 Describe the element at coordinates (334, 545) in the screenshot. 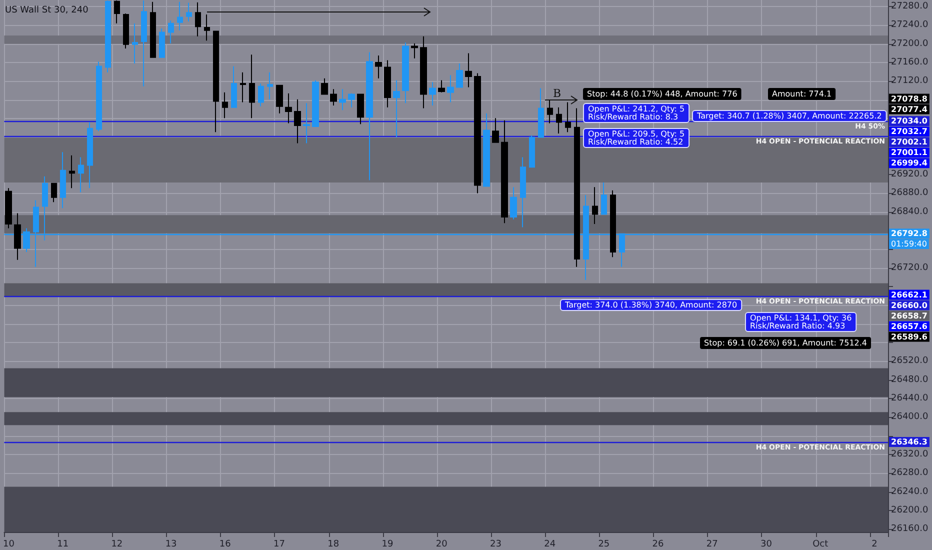

I see `x-tick-label: 18` at that location.